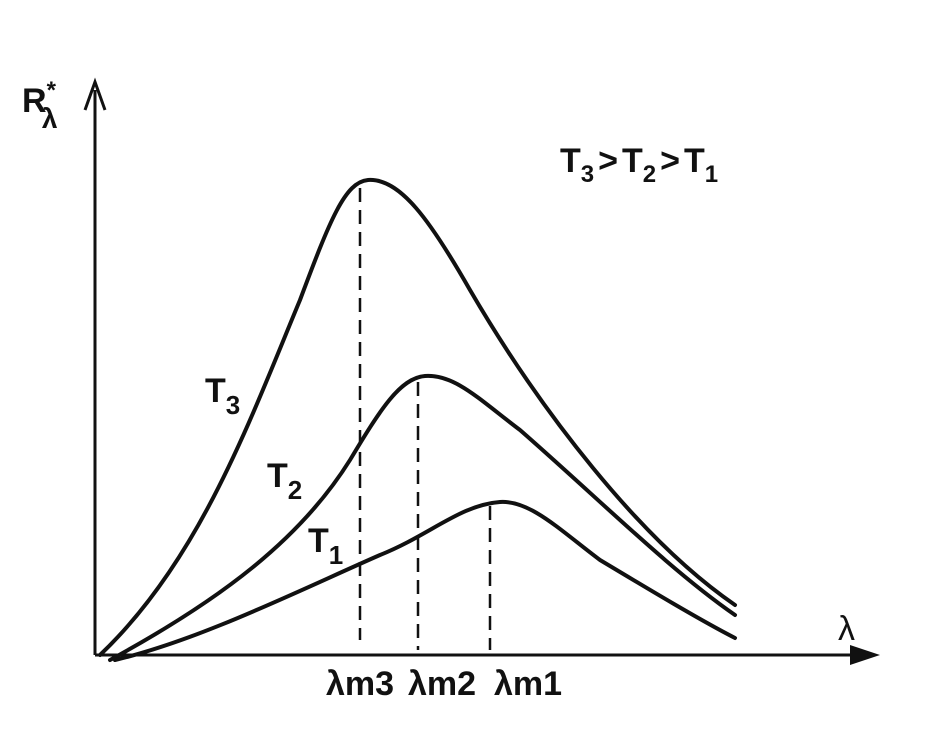 This screenshot has height=745, width=937. What do you see at coordinates (325, 546) in the screenshot?
I see `curve-label: T1` at bounding box center [325, 546].